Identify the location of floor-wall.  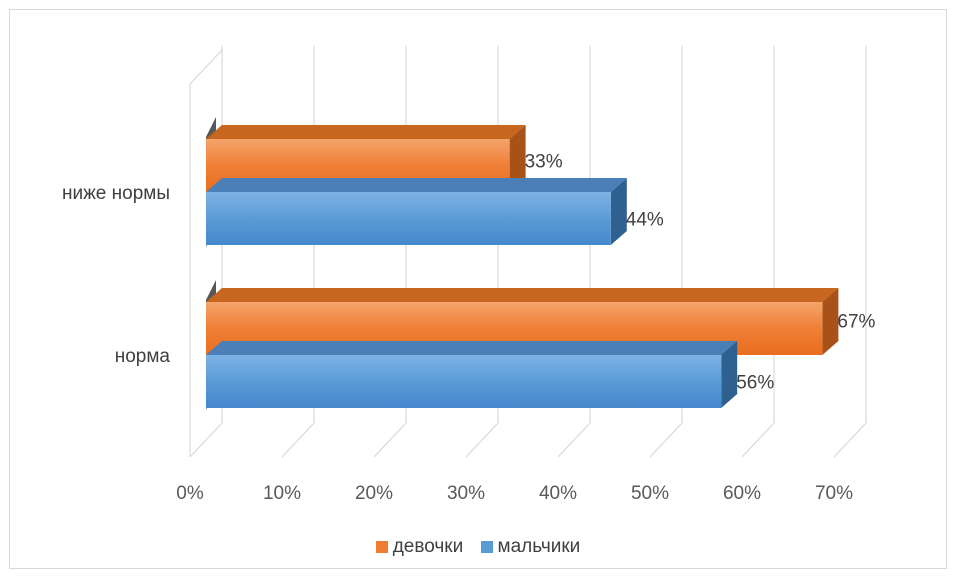
(206, 253).